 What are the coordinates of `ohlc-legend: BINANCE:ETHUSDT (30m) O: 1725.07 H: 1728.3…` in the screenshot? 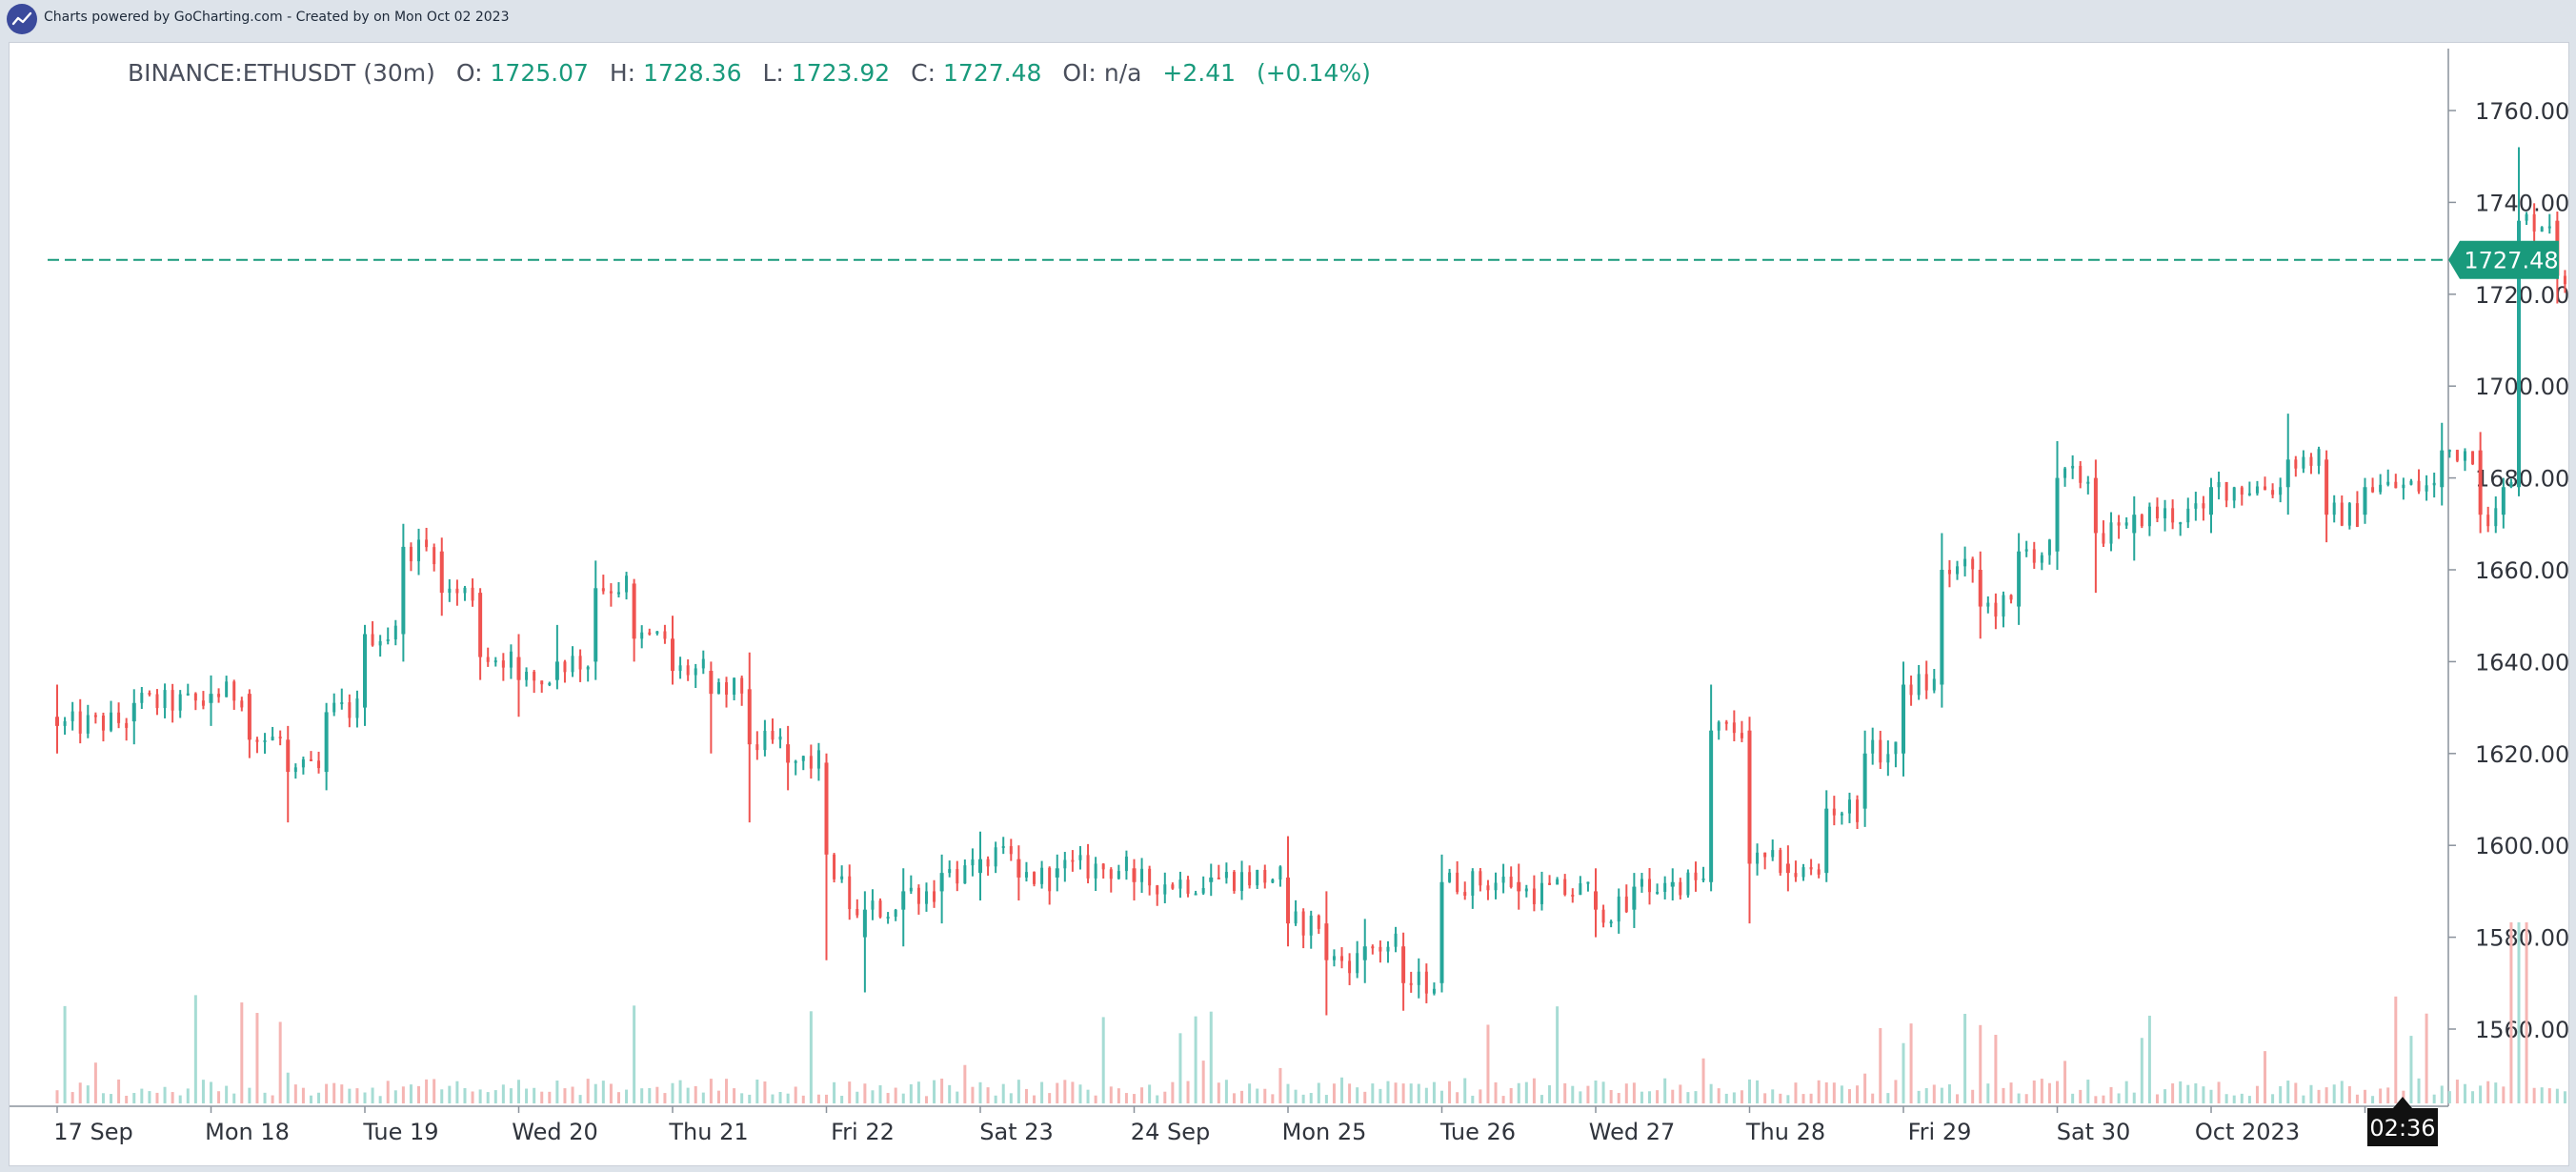 It's located at (750, 73).